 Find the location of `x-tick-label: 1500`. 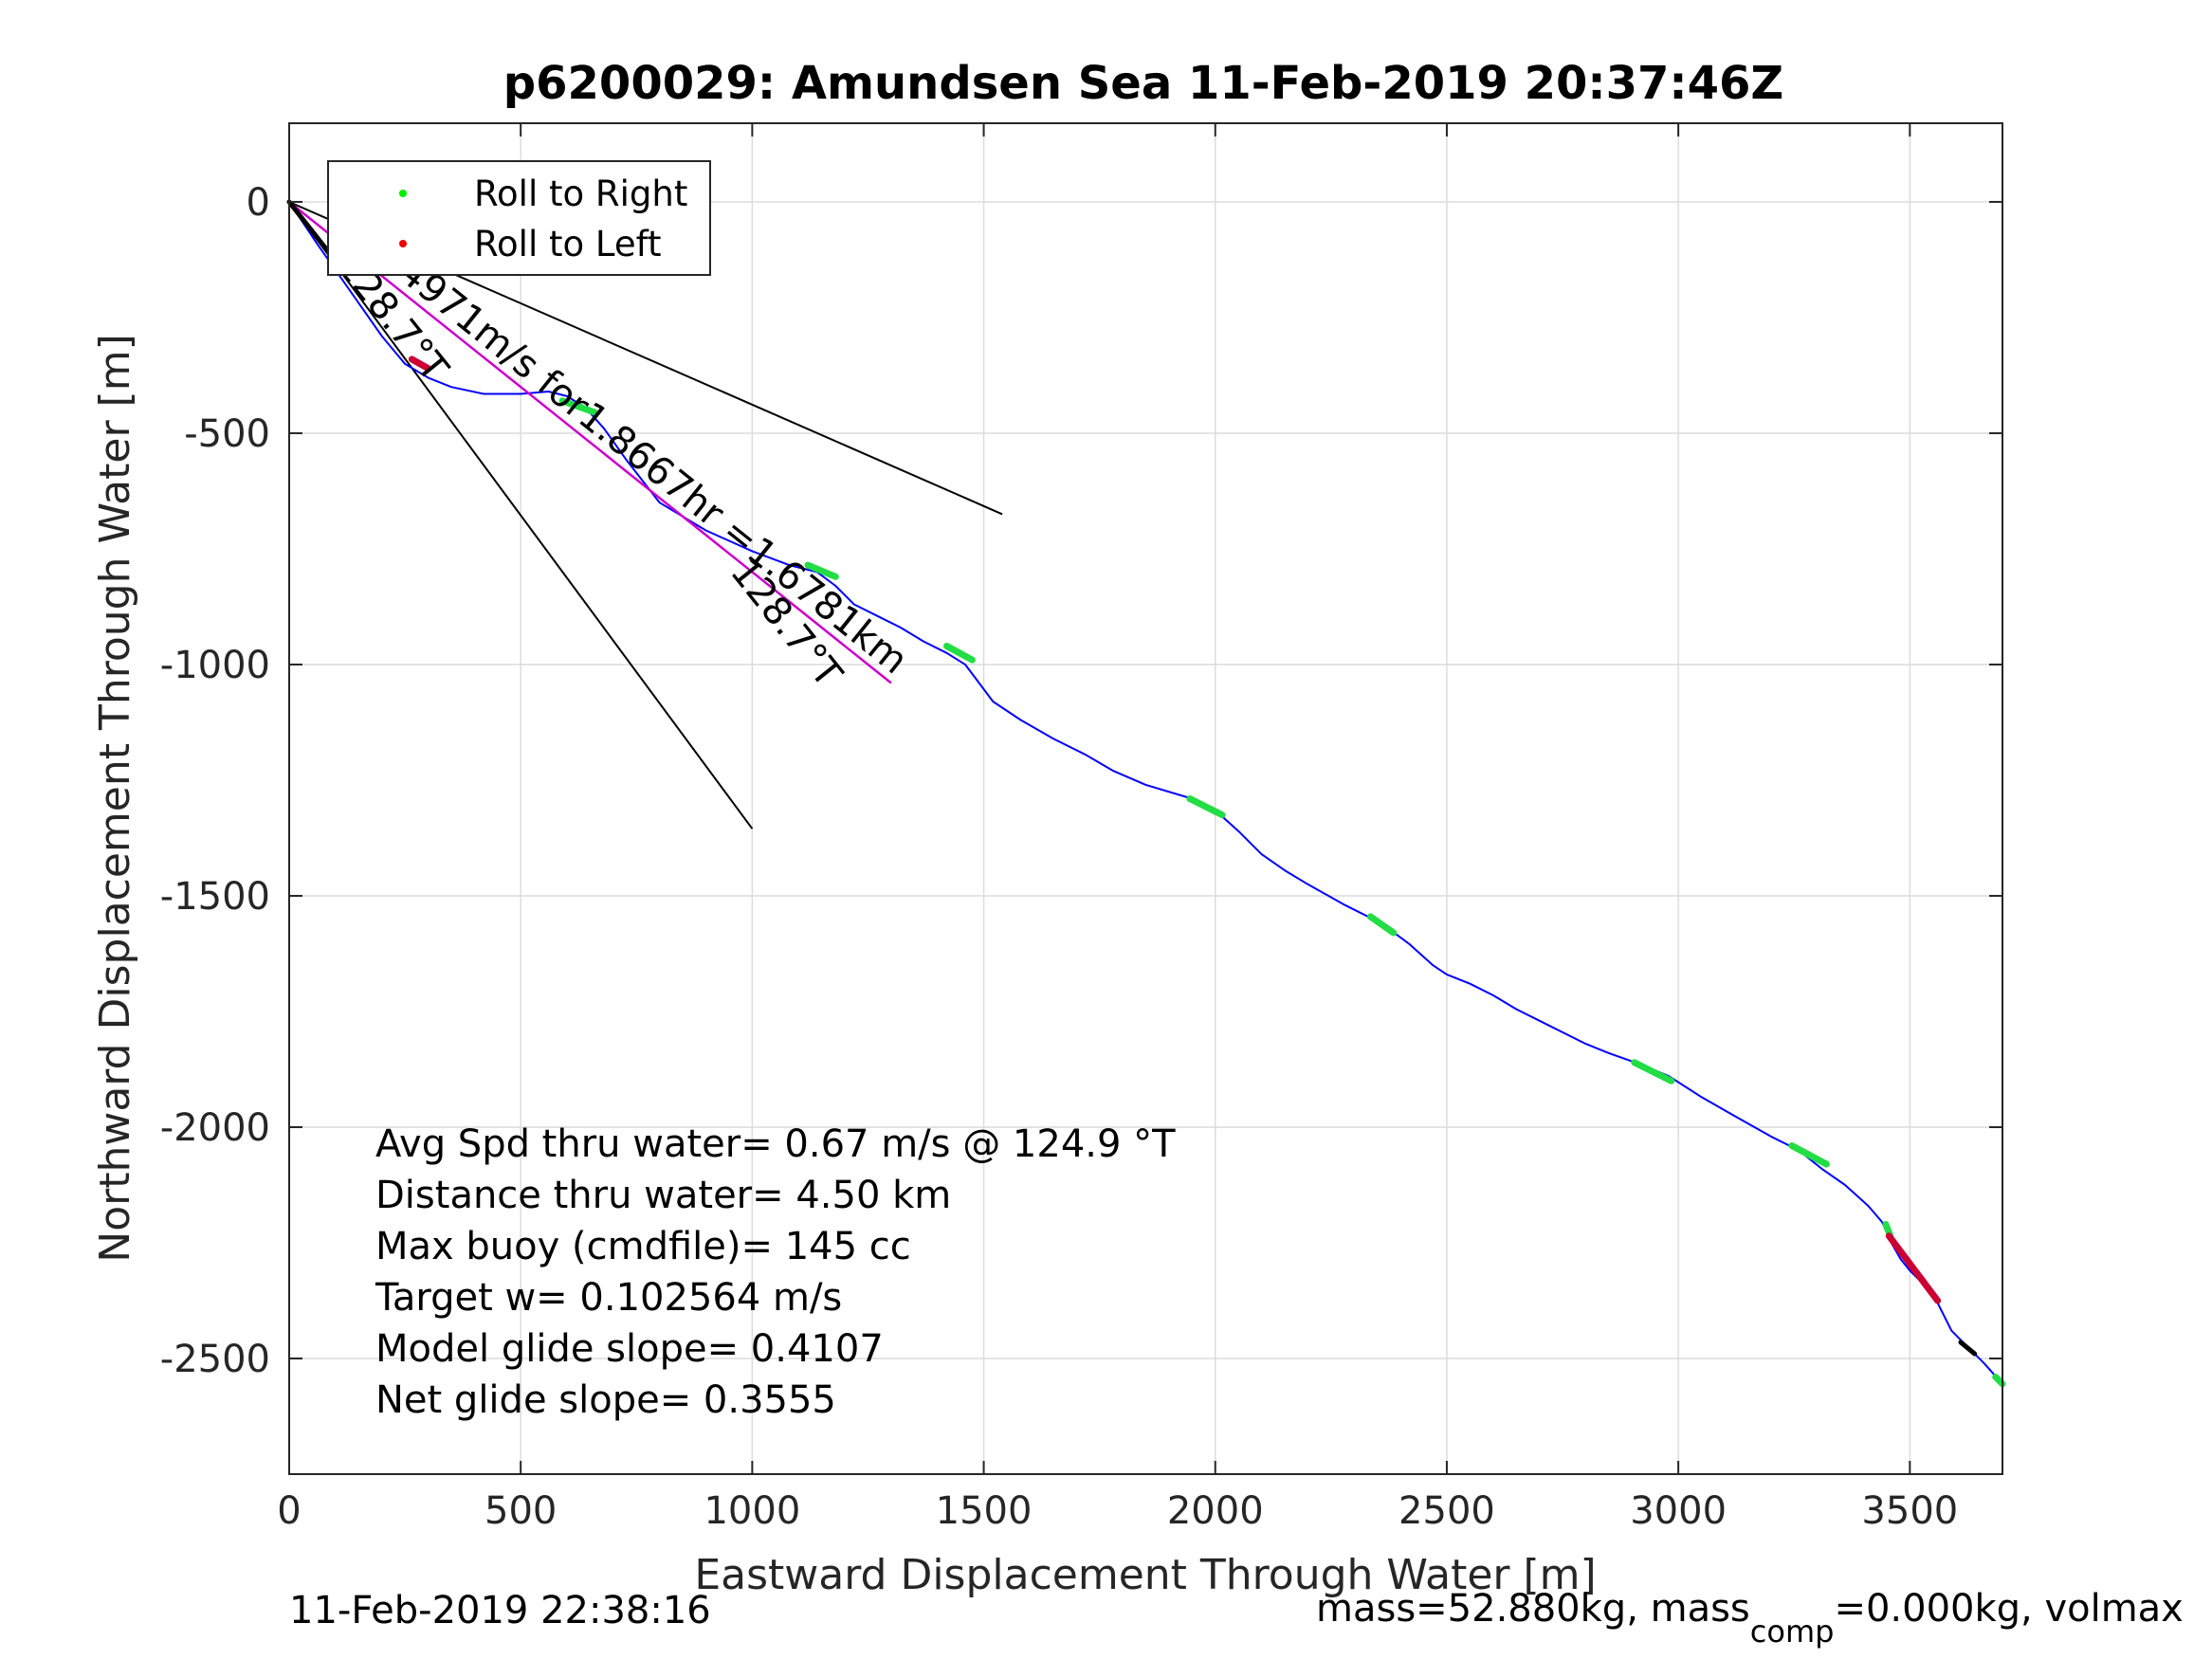

x-tick-label: 1500 is located at coordinates (984, 1511).